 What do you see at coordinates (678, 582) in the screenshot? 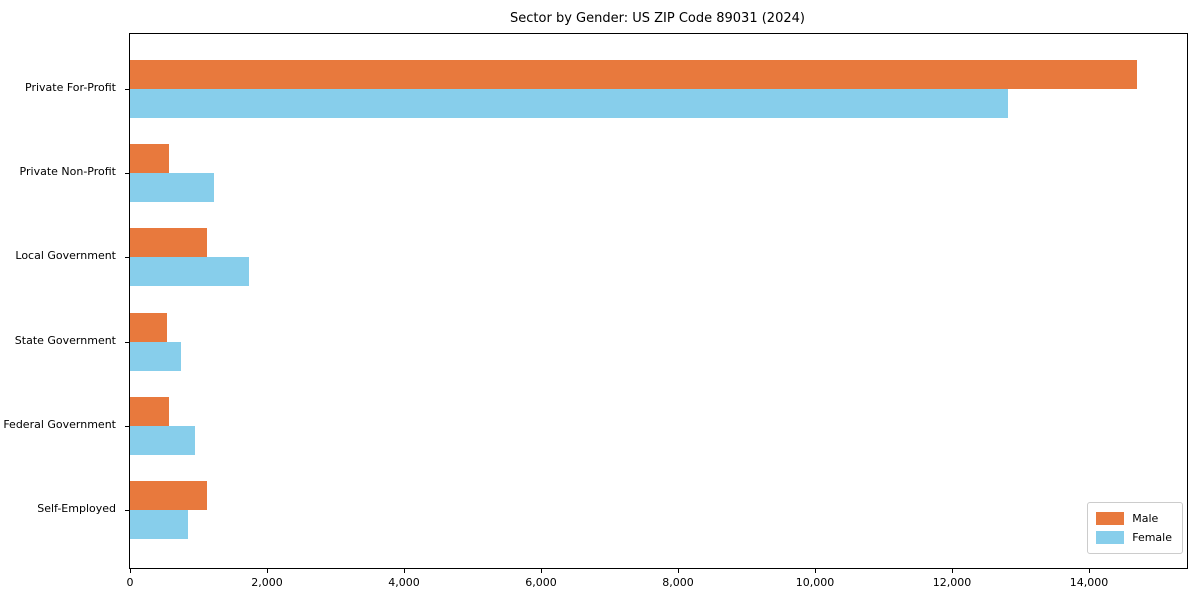
I see `x-tick-label: 8,000` at bounding box center [678, 582].